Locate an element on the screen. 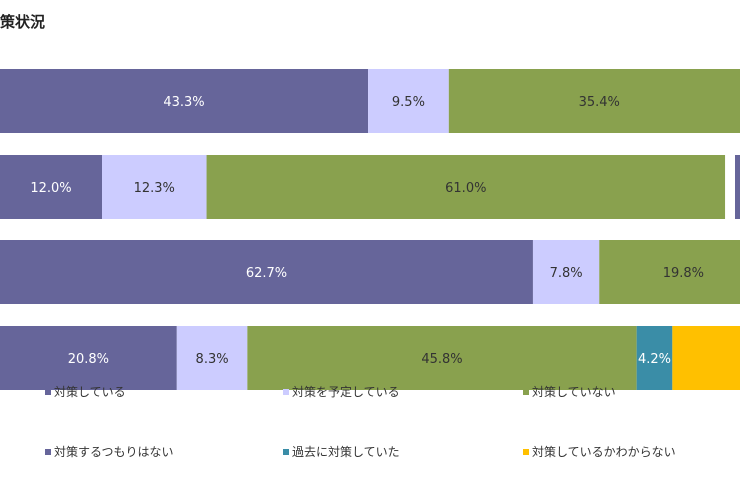  bar-label-row1-series-0: 43.3% is located at coordinates (183, 102).